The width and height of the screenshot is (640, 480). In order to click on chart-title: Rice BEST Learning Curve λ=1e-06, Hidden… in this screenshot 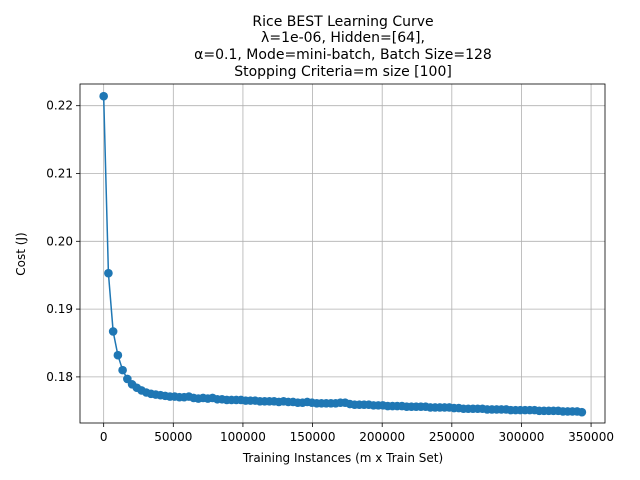, I will do `click(343, 47)`.